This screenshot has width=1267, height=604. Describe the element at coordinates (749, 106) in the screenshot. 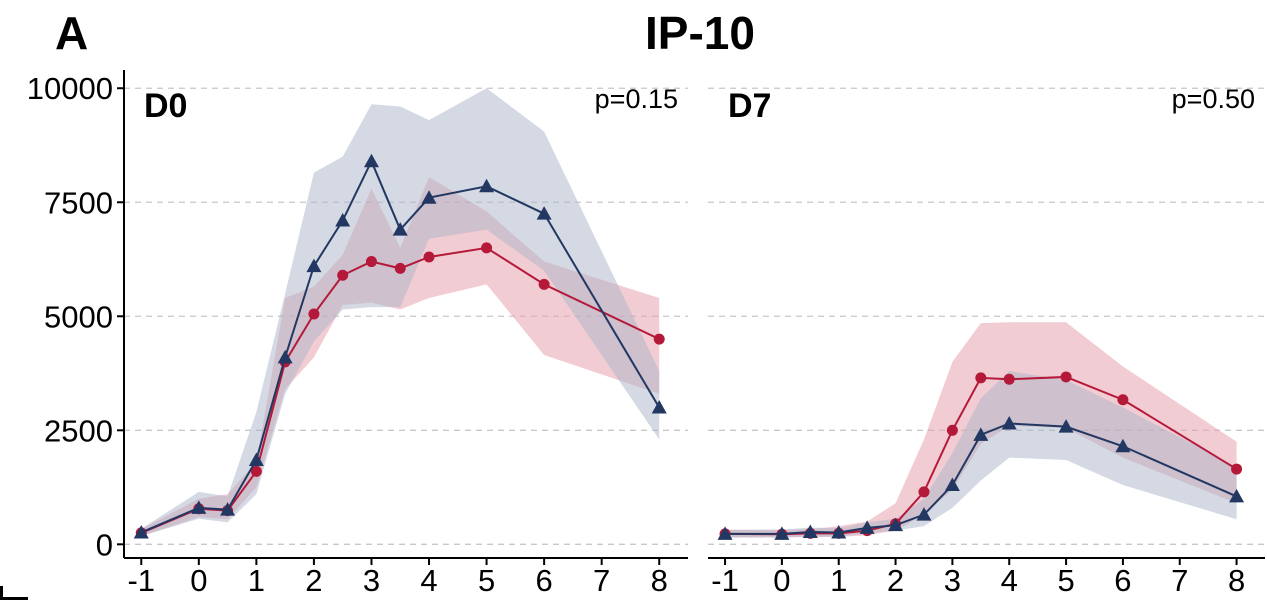

I see `panel-label: D7` at that location.